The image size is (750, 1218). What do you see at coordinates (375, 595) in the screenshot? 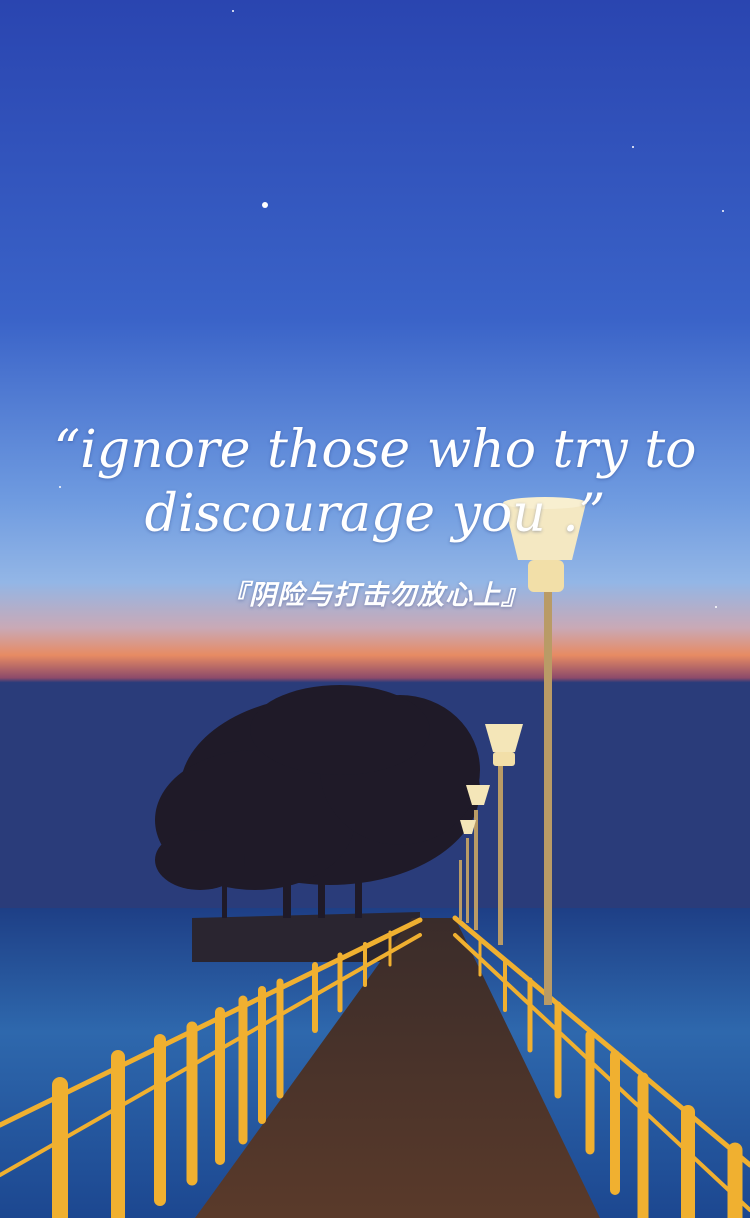
I see `chinese-subtitle: 『阴险与打击勿放心上』` at bounding box center [375, 595].